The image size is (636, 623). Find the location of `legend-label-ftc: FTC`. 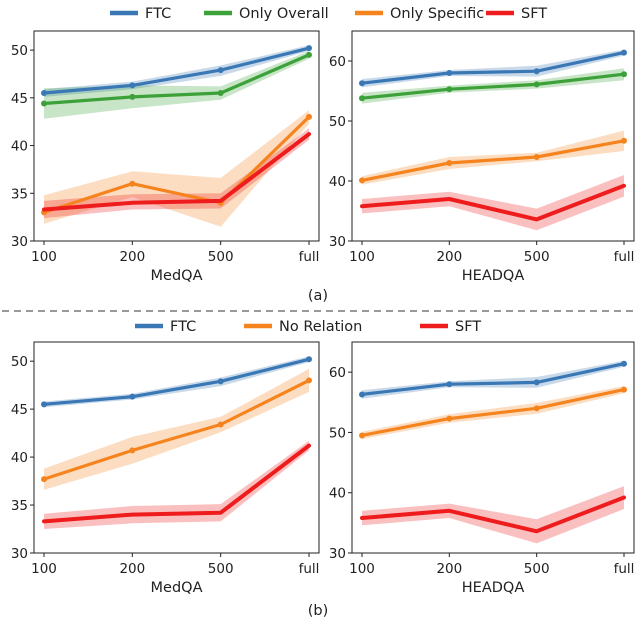

legend-label-ftc: FTC is located at coordinates (183, 327).